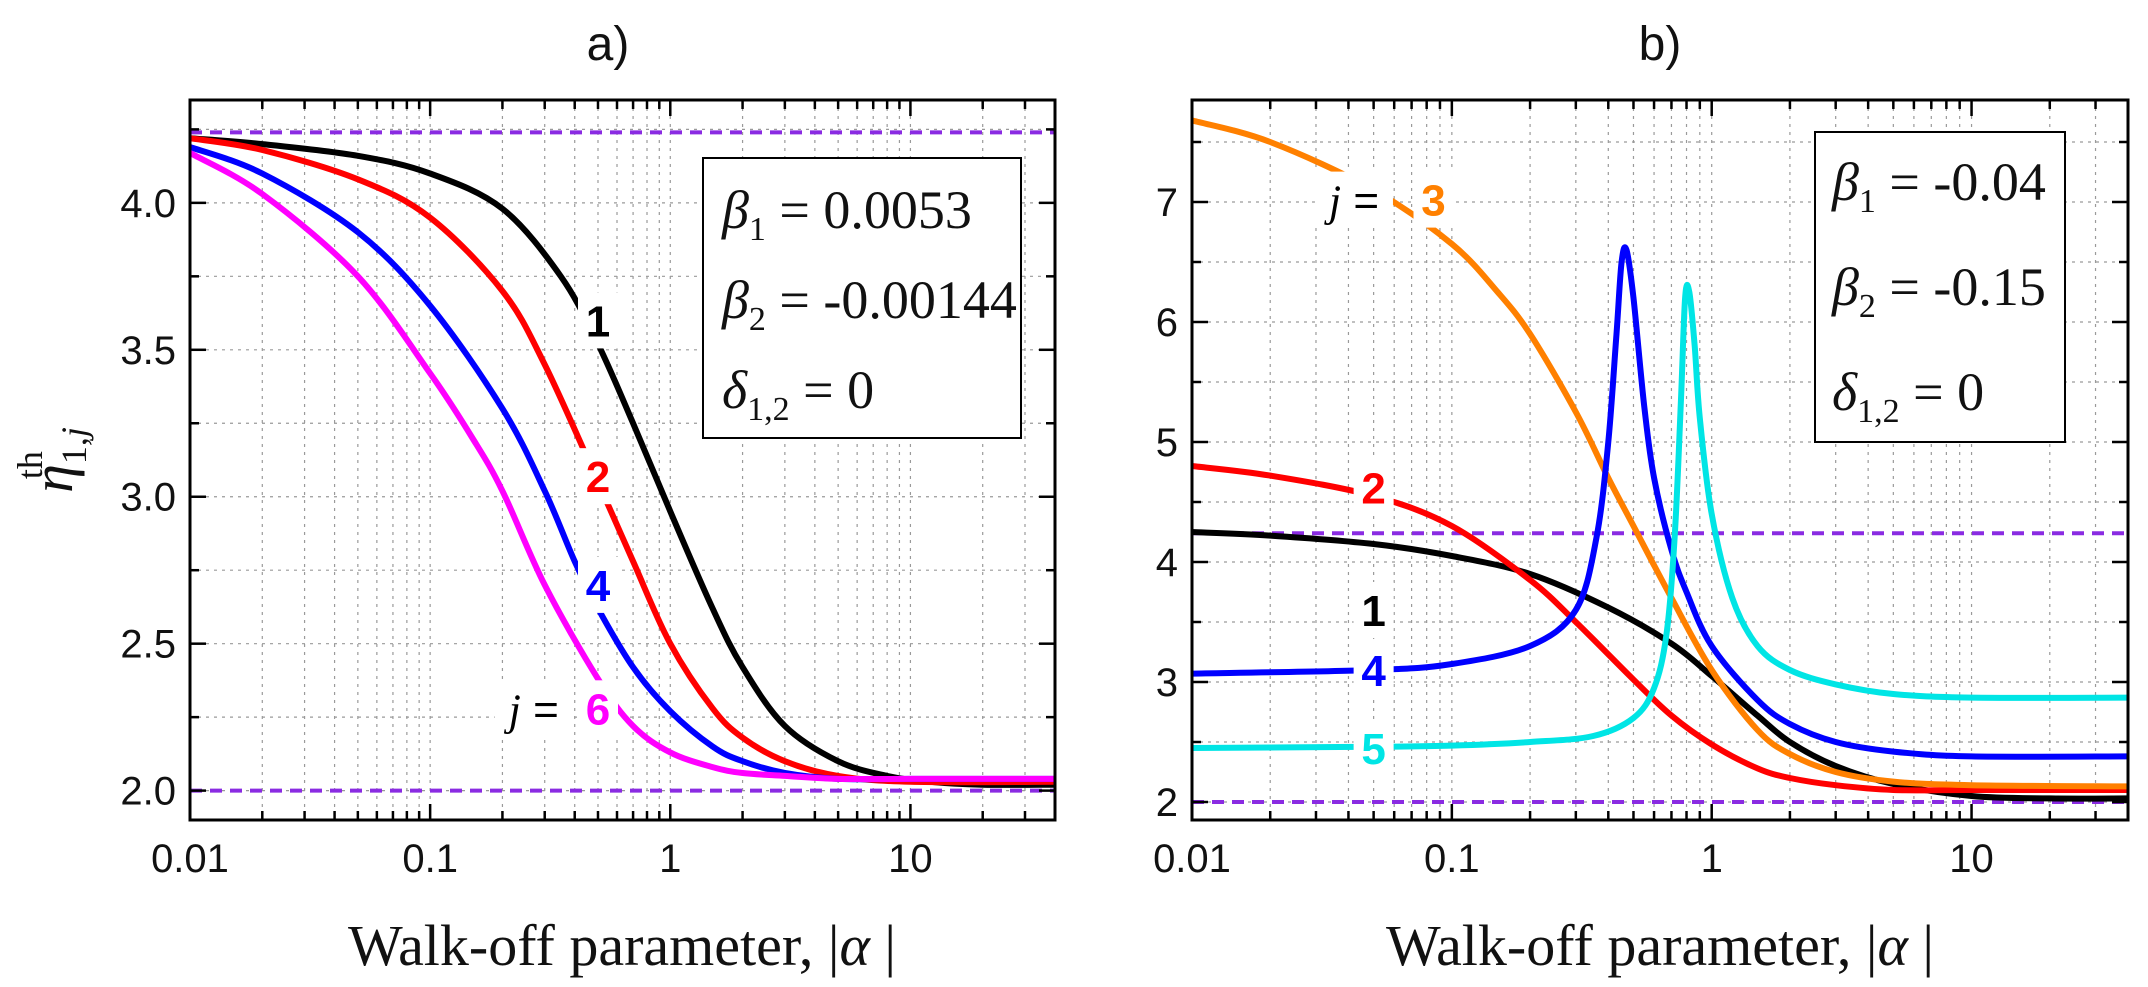 The height and width of the screenshot is (987, 2148). I want to click on panel-b-reference-lines, so click(1660, 667).